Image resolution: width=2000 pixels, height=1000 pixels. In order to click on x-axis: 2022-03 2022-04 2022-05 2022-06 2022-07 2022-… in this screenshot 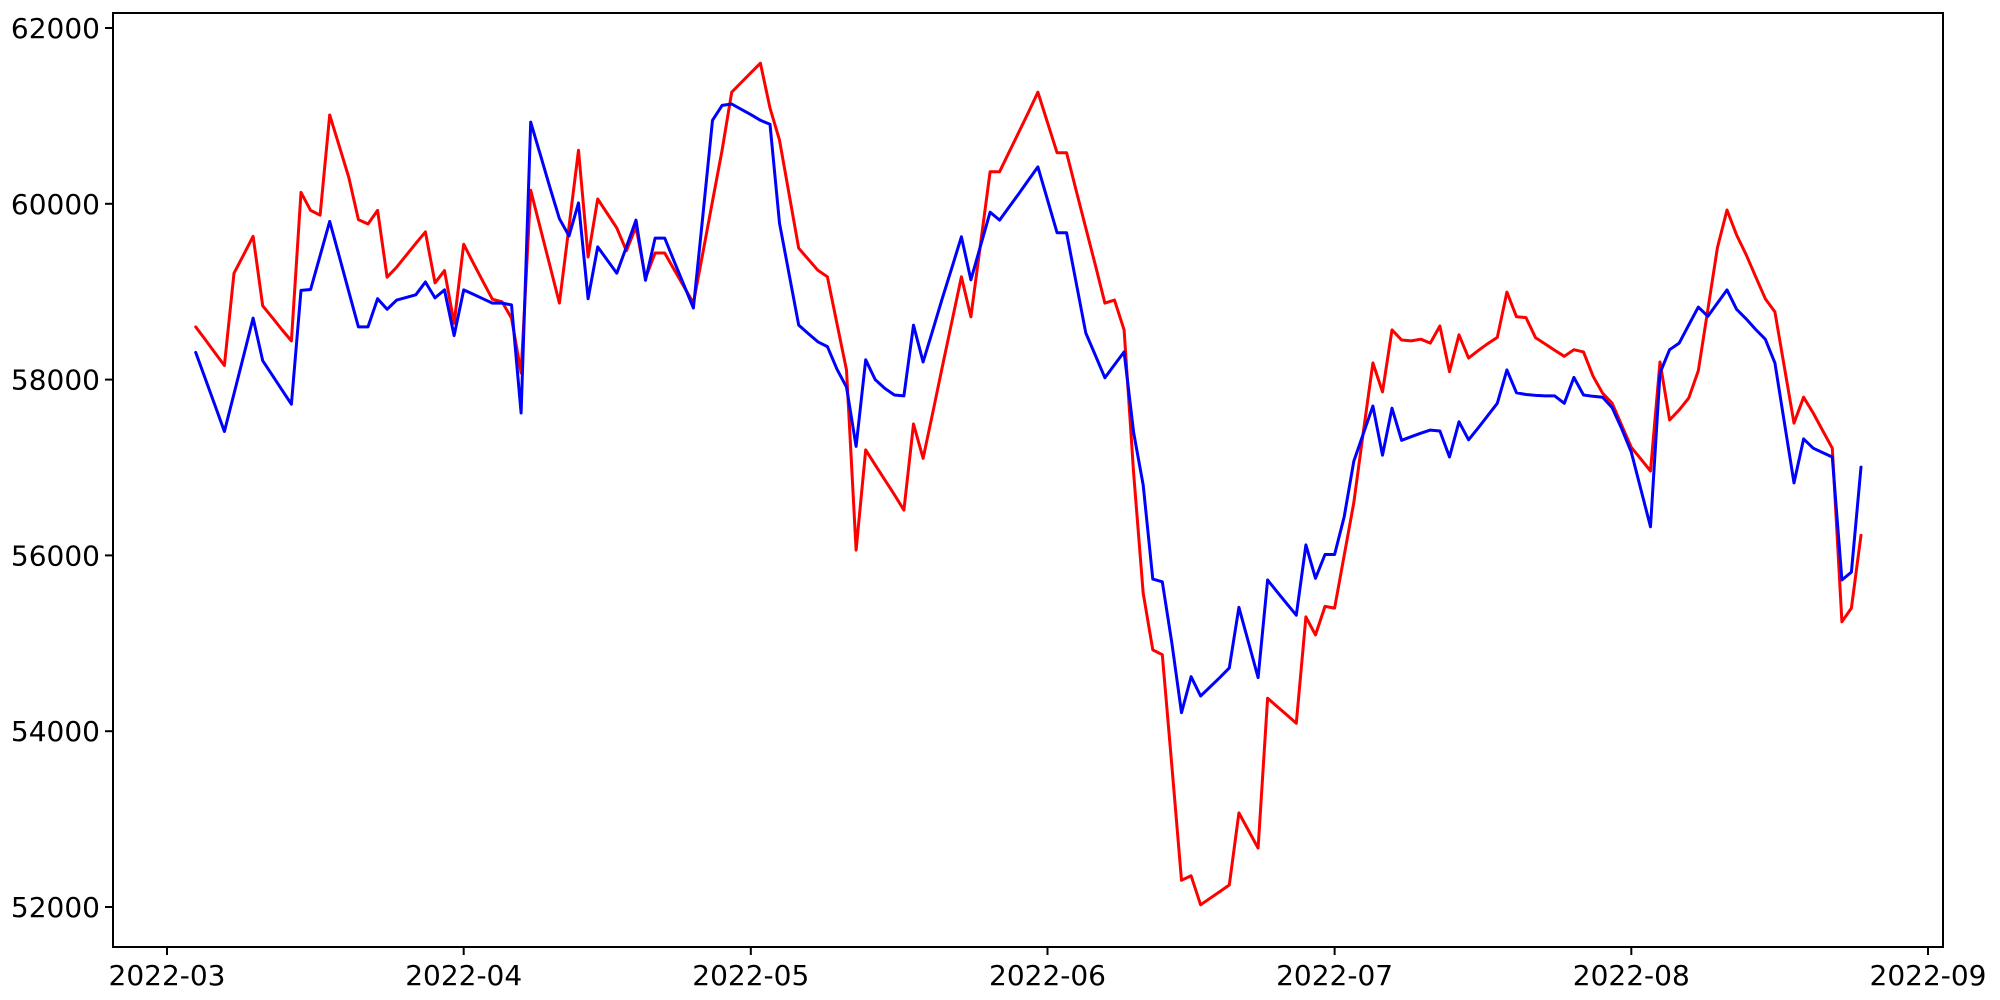, I will do `click(1048, 969)`.